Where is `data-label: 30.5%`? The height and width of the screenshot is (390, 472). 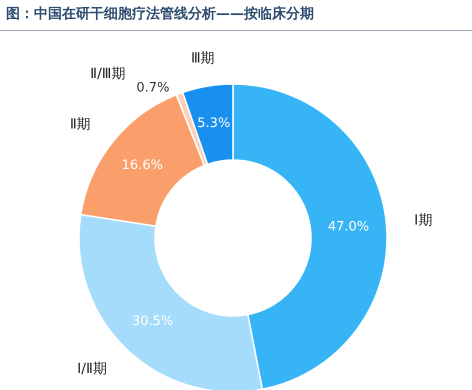 data-label: 30.5% is located at coordinates (153, 322).